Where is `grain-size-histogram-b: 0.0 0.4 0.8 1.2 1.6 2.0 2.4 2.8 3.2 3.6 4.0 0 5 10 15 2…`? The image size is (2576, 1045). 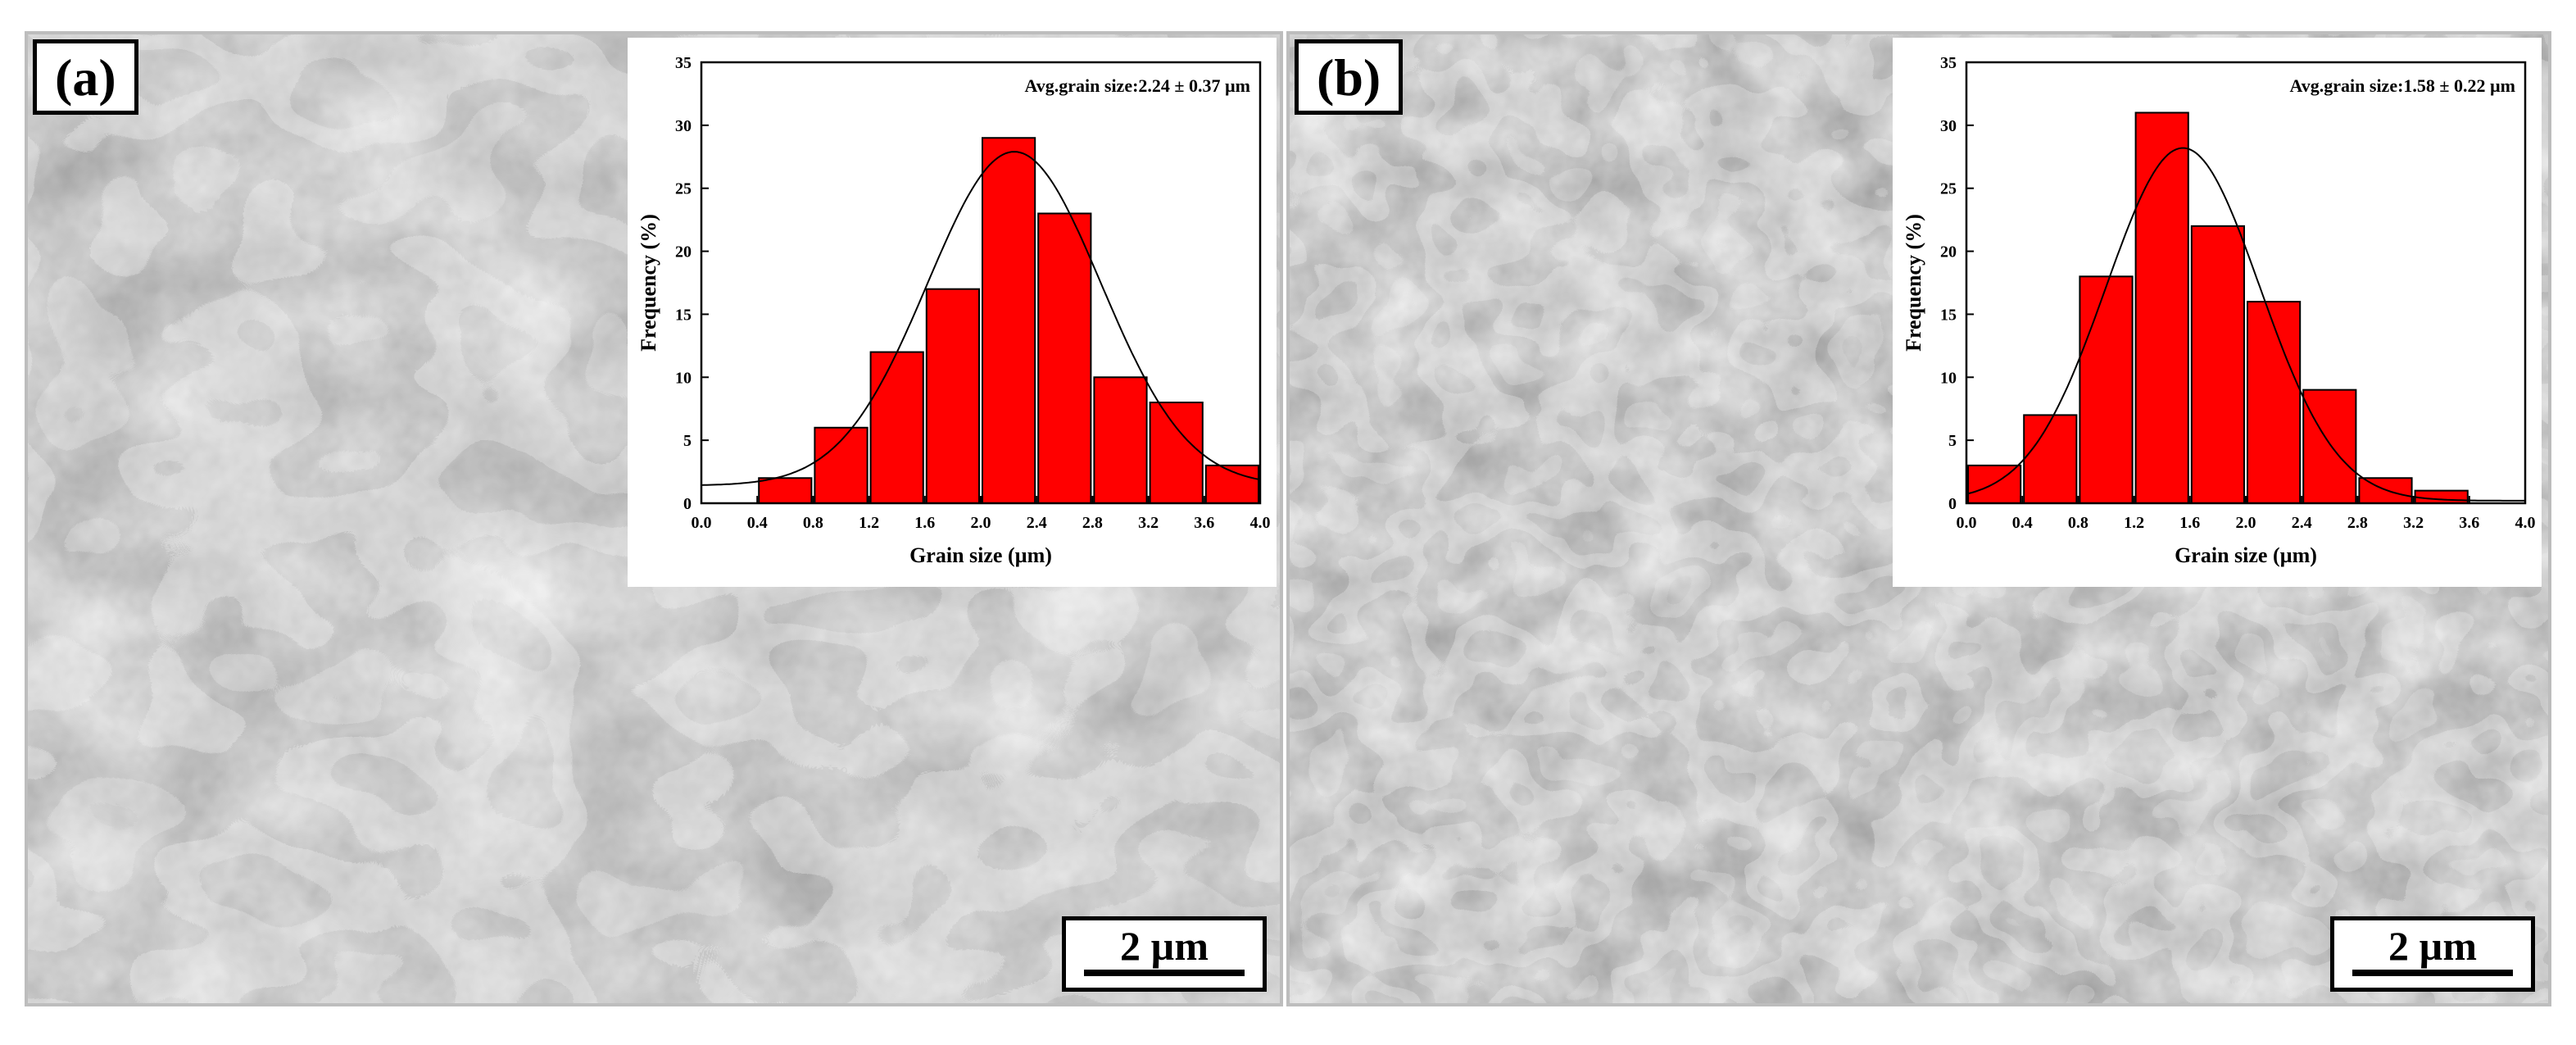 grain-size-histogram-b: 0.0 0.4 0.8 1.2 1.6 2.0 2.4 2.8 3.2 3.6 4.0 0 5 10 15 2… is located at coordinates (2217, 312).